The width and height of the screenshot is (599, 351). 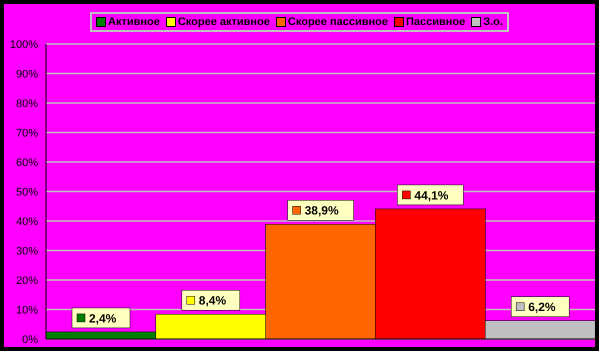 What do you see at coordinates (27, 133) in the screenshot?
I see `y-tick-label: 70%` at bounding box center [27, 133].